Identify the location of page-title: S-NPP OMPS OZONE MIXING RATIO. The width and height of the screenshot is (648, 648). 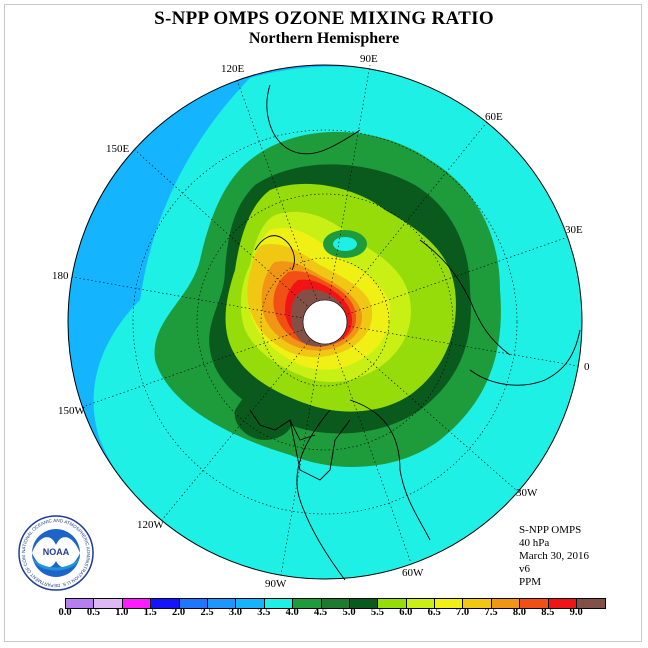
(324, 18).